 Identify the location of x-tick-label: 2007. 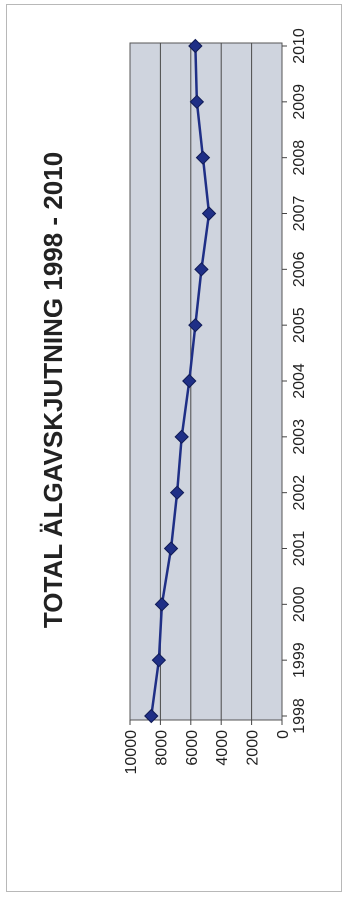
(299, 214).